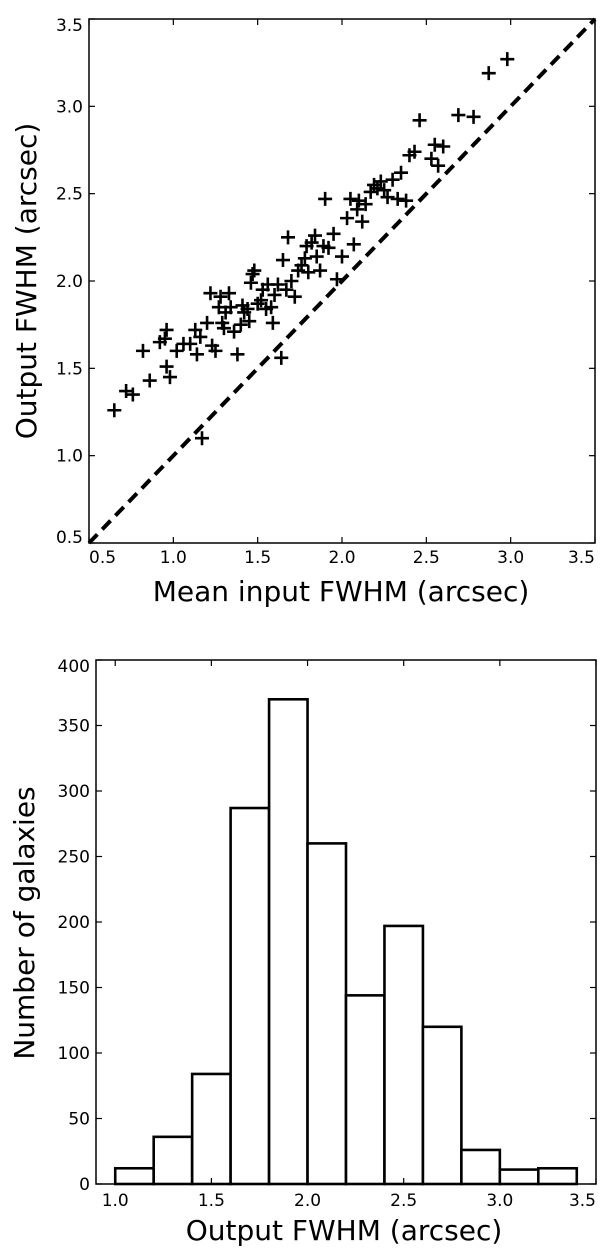  What do you see at coordinates (74, 923) in the screenshot?
I see `y-tick-label: 200` at bounding box center [74, 923].